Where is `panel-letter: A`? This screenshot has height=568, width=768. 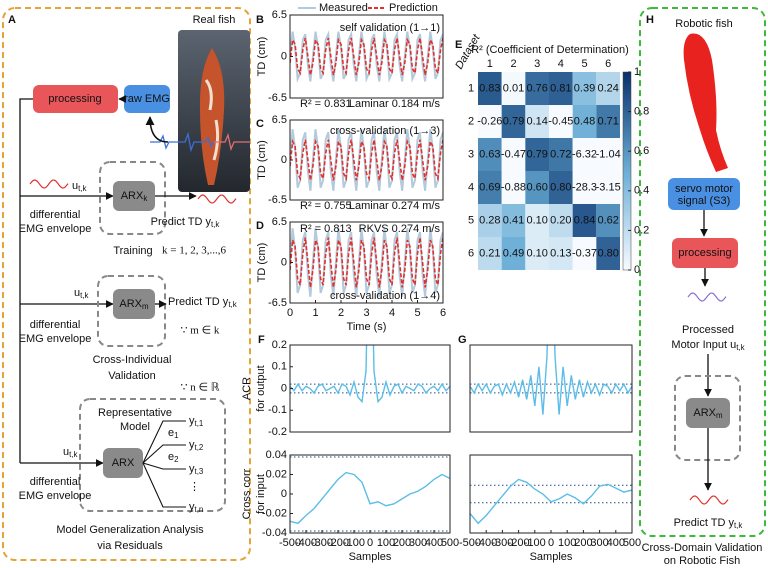 panel-letter: A is located at coordinates (12, 20).